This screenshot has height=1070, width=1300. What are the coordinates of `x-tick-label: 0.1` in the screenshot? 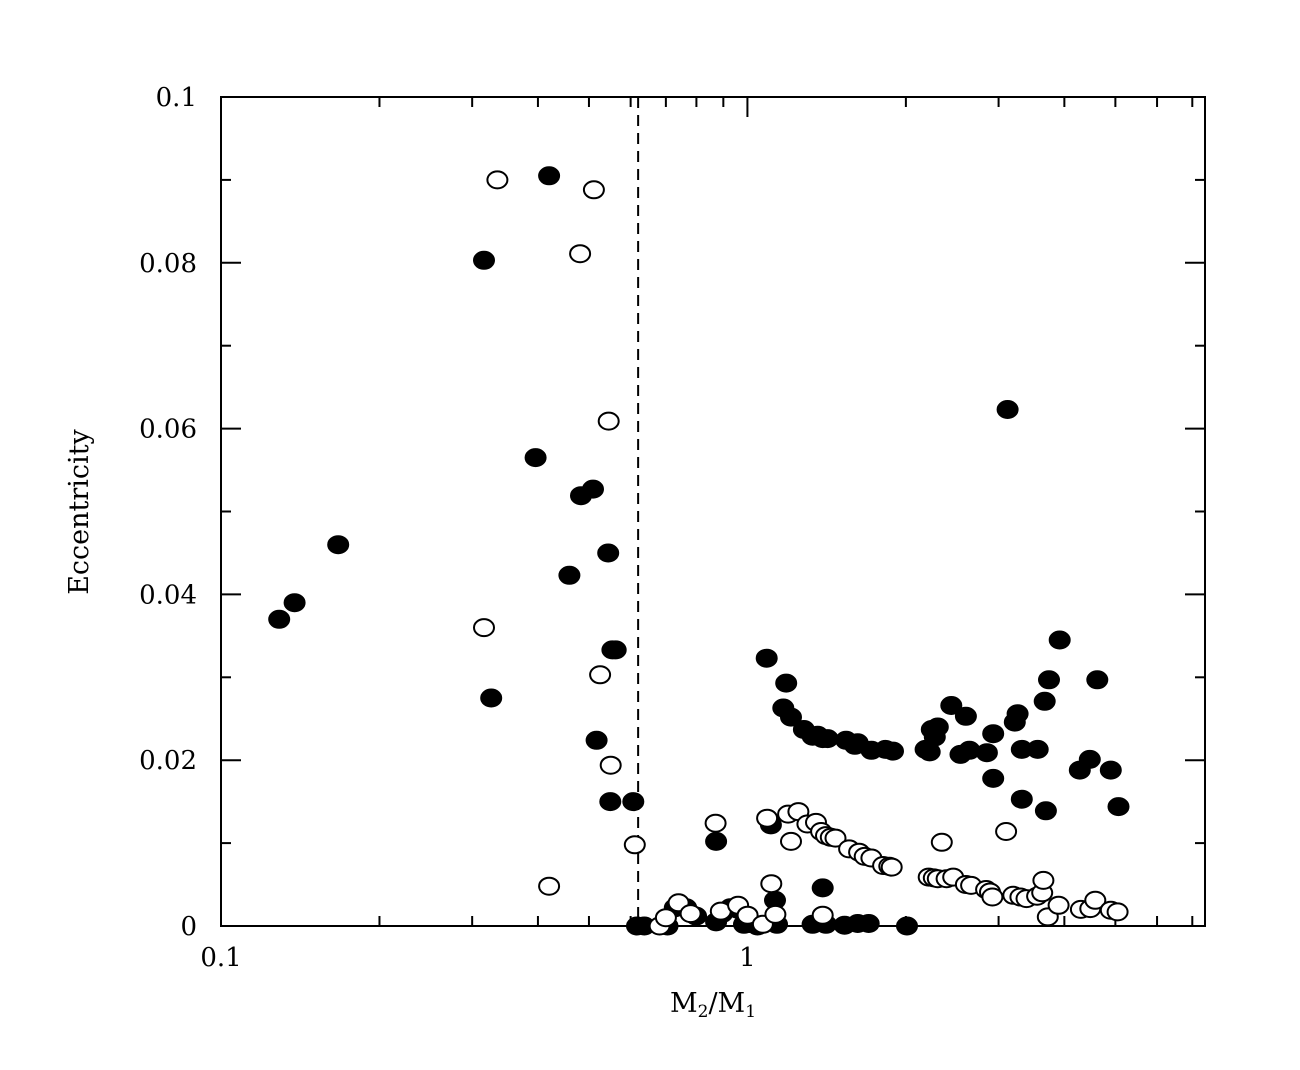 It's located at (220, 958).